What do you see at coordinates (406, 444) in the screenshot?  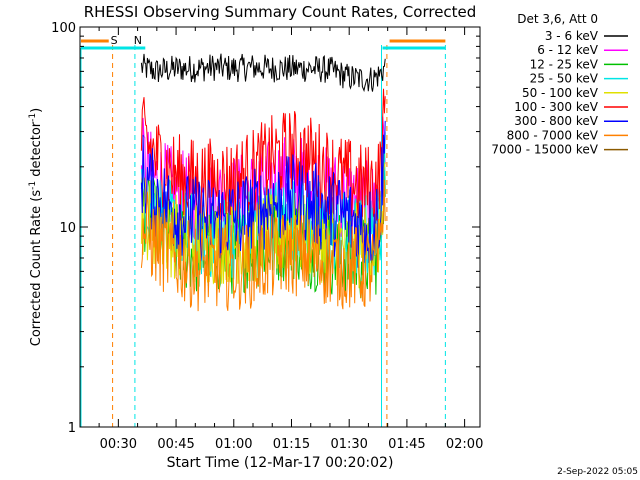 I see `x-tick-label: 01:45` at bounding box center [406, 444].